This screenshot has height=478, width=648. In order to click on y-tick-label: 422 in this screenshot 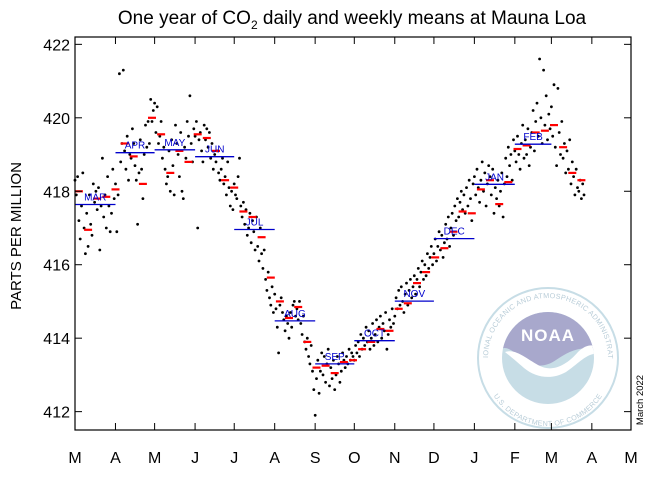, I will do `click(56, 45)`.